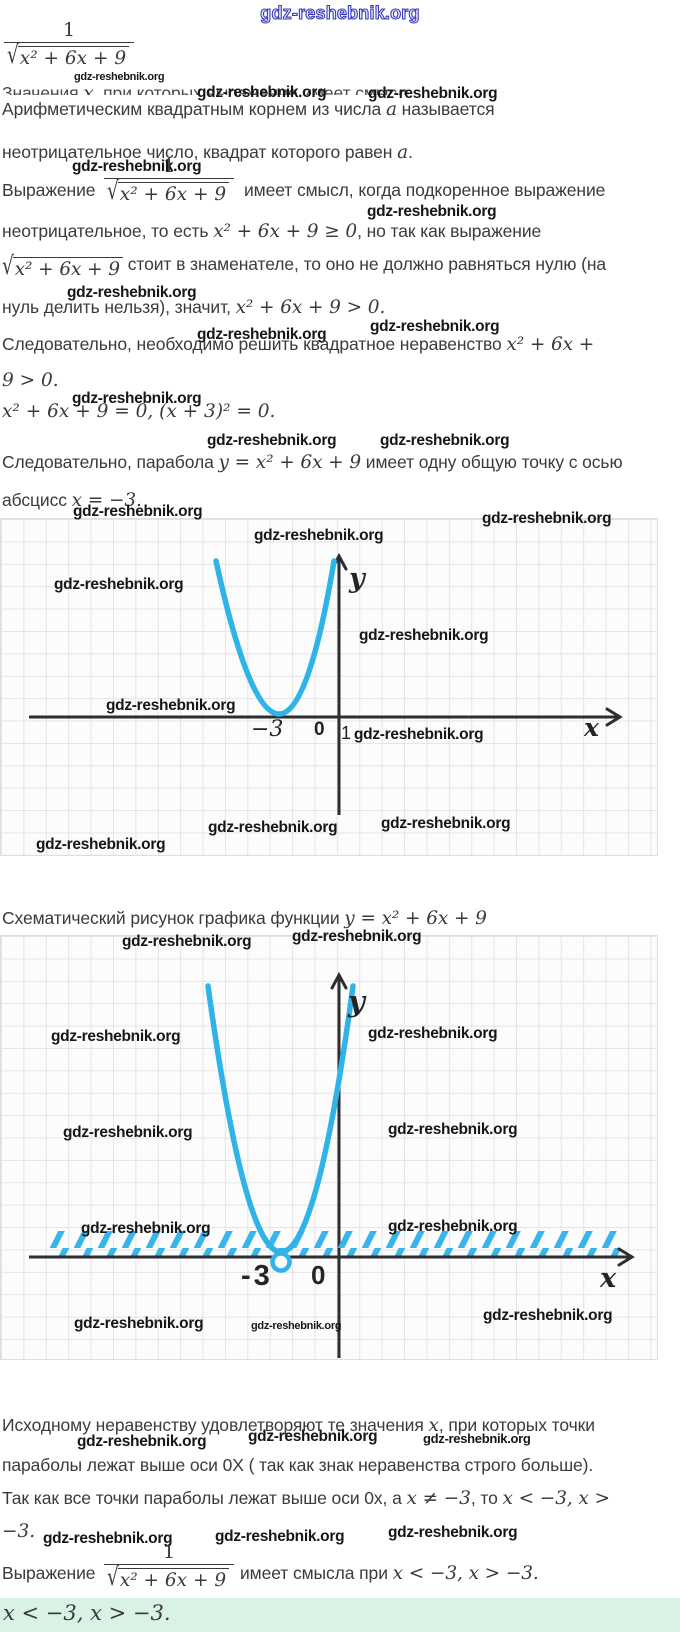  Describe the element at coordinates (257, 1276) in the screenshot. I see `tick-minus3: -3` at that location.